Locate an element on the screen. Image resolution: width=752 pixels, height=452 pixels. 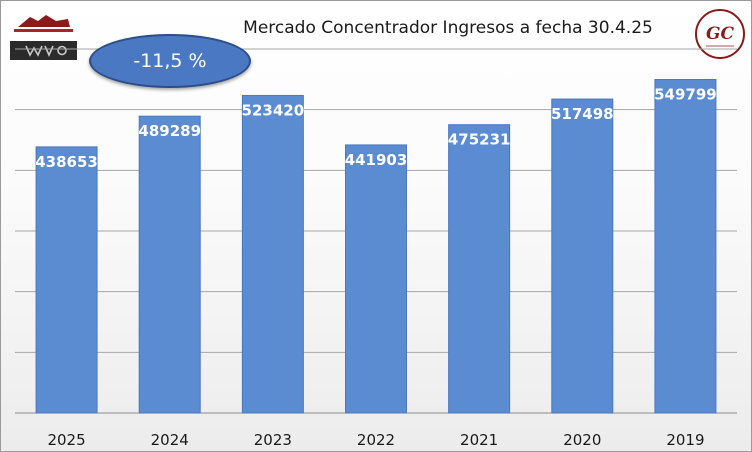
x-tick-label: 2021 is located at coordinates (479, 440).